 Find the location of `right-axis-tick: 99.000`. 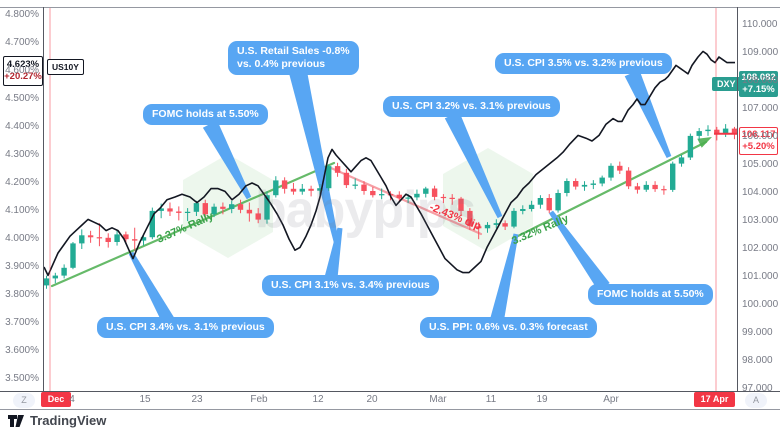

right-axis-tick: 99.000 is located at coordinates (757, 332).